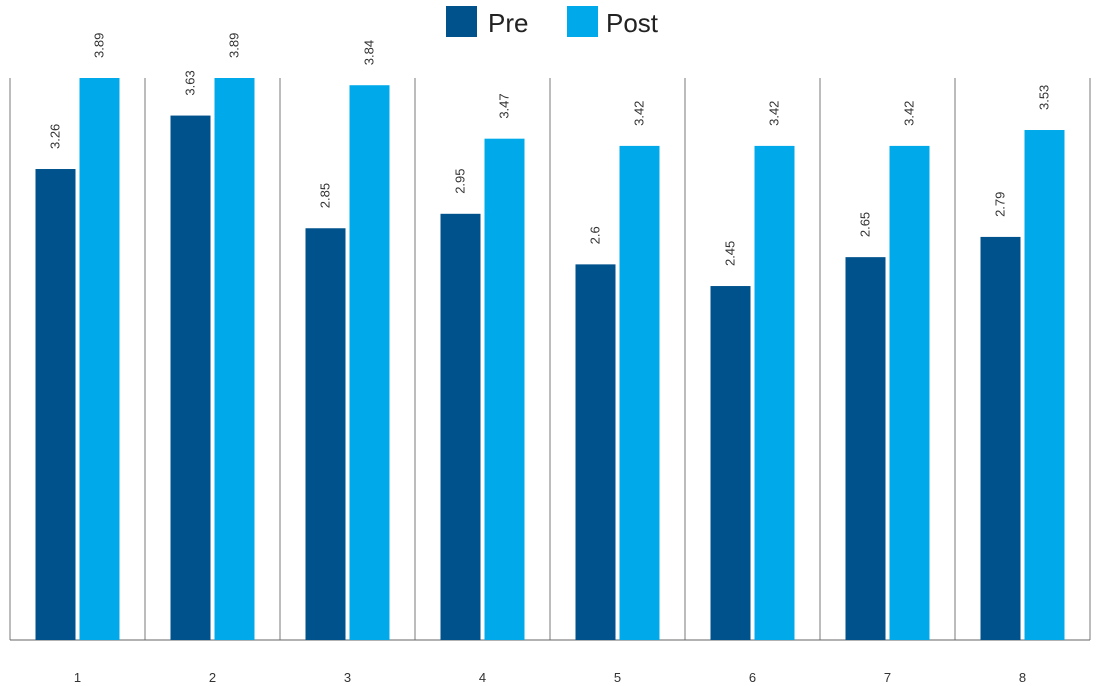 The height and width of the screenshot is (686, 1100). I want to click on value-label-pre-3: 2.85, so click(325, 195).